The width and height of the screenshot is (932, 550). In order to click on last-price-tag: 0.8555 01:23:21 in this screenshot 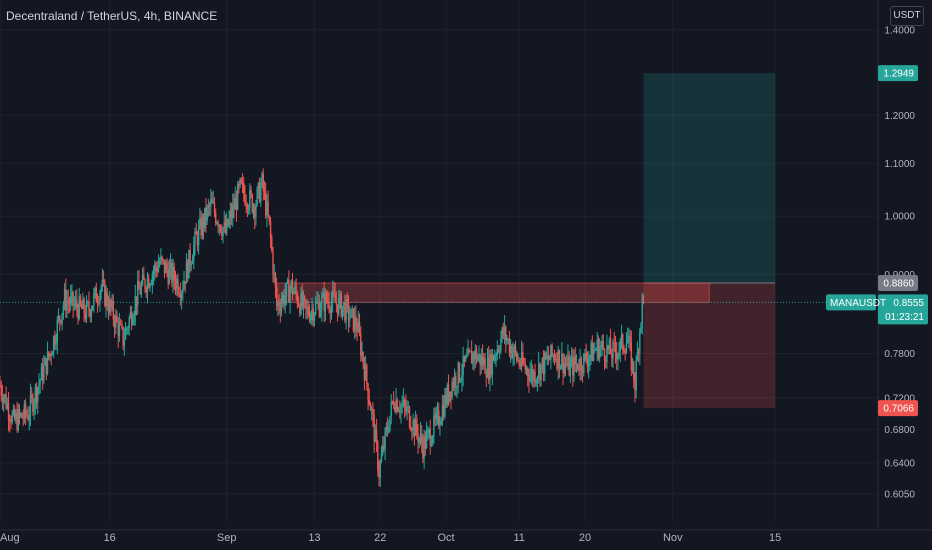, I will do `click(903, 309)`.